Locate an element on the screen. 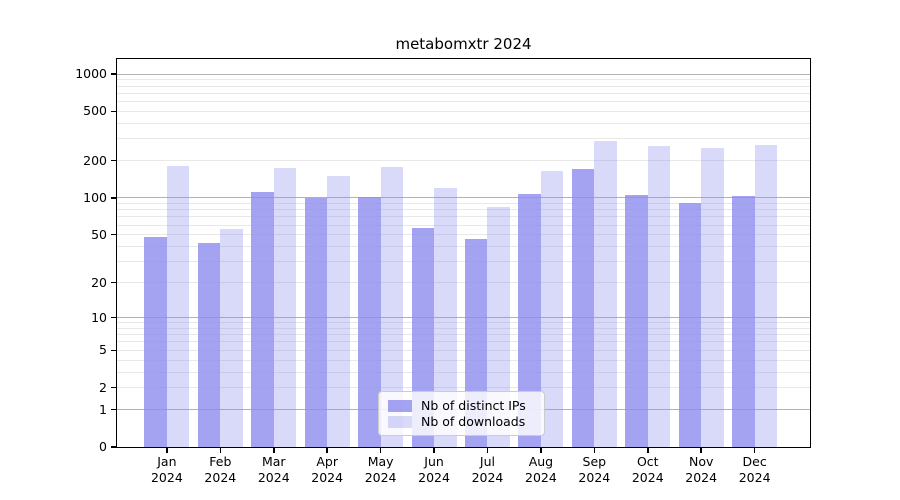  x-tick-label: Jan 2024 is located at coordinates (166, 469).